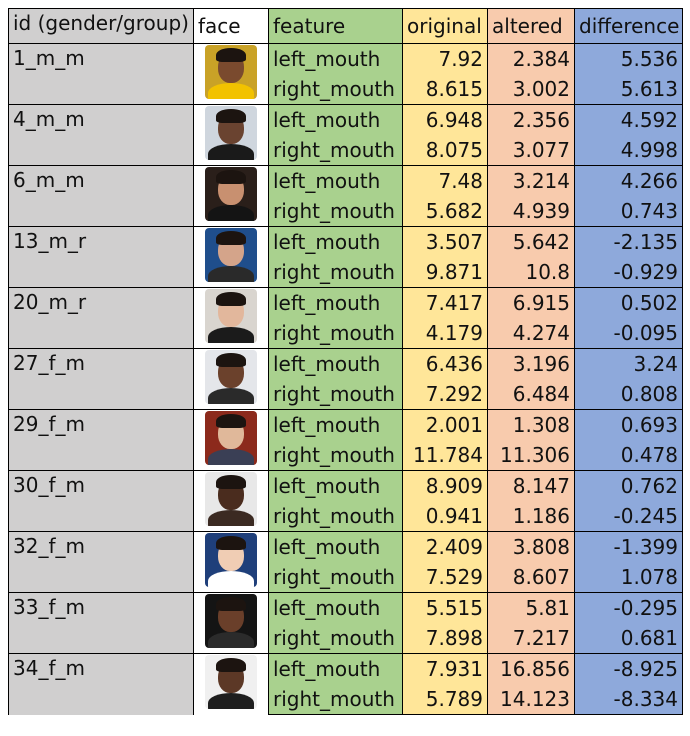  Describe the element at coordinates (531, 668) in the screenshot. I see `altered-cell: 16.856` at that location.